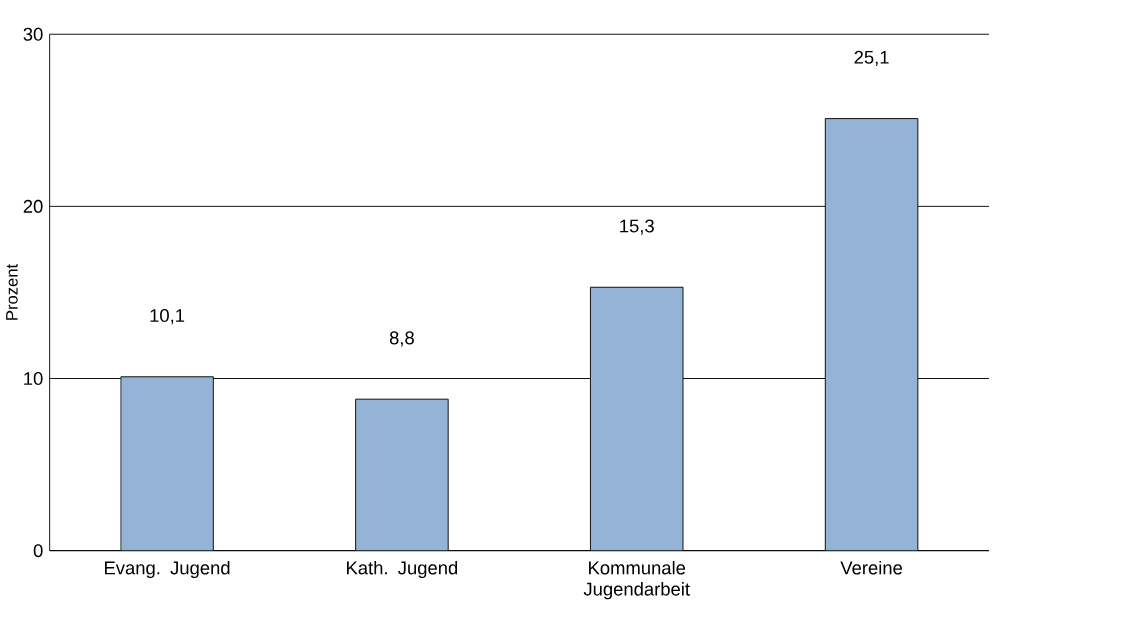 Image resolution: width=1124 pixels, height=640 pixels. Describe the element at coordinates (33, 378) in the screenshot. I see `y-tick-label: 10` at that location.